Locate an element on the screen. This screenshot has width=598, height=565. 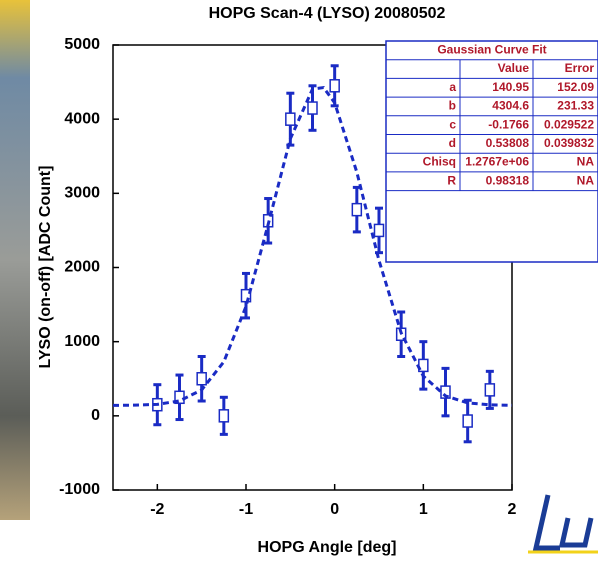
table-cell: 0.98318 is located at coordinates (508, 180).